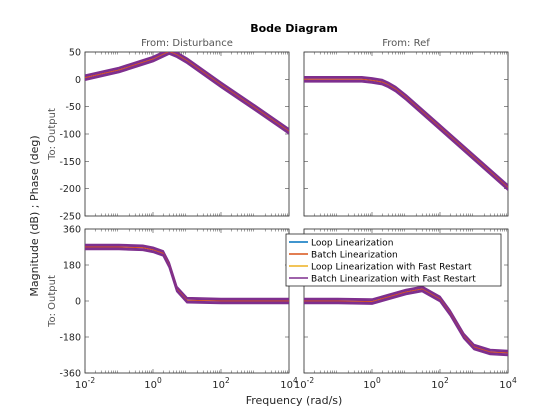  Describe the element at coordinates (70, 374) in the screenshot. I see `y-tick-label: -360` at that location.